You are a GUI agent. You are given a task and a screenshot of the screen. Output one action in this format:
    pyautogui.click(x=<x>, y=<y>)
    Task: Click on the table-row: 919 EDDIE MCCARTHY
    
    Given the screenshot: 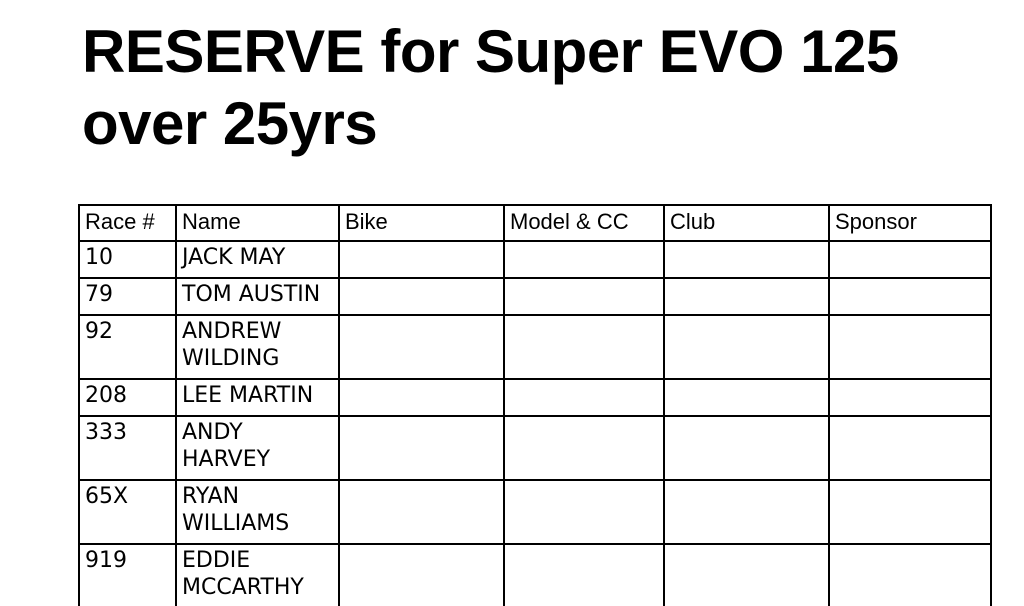 What is the action you would take?
    pyautogui.click(x=535, y=574)
    